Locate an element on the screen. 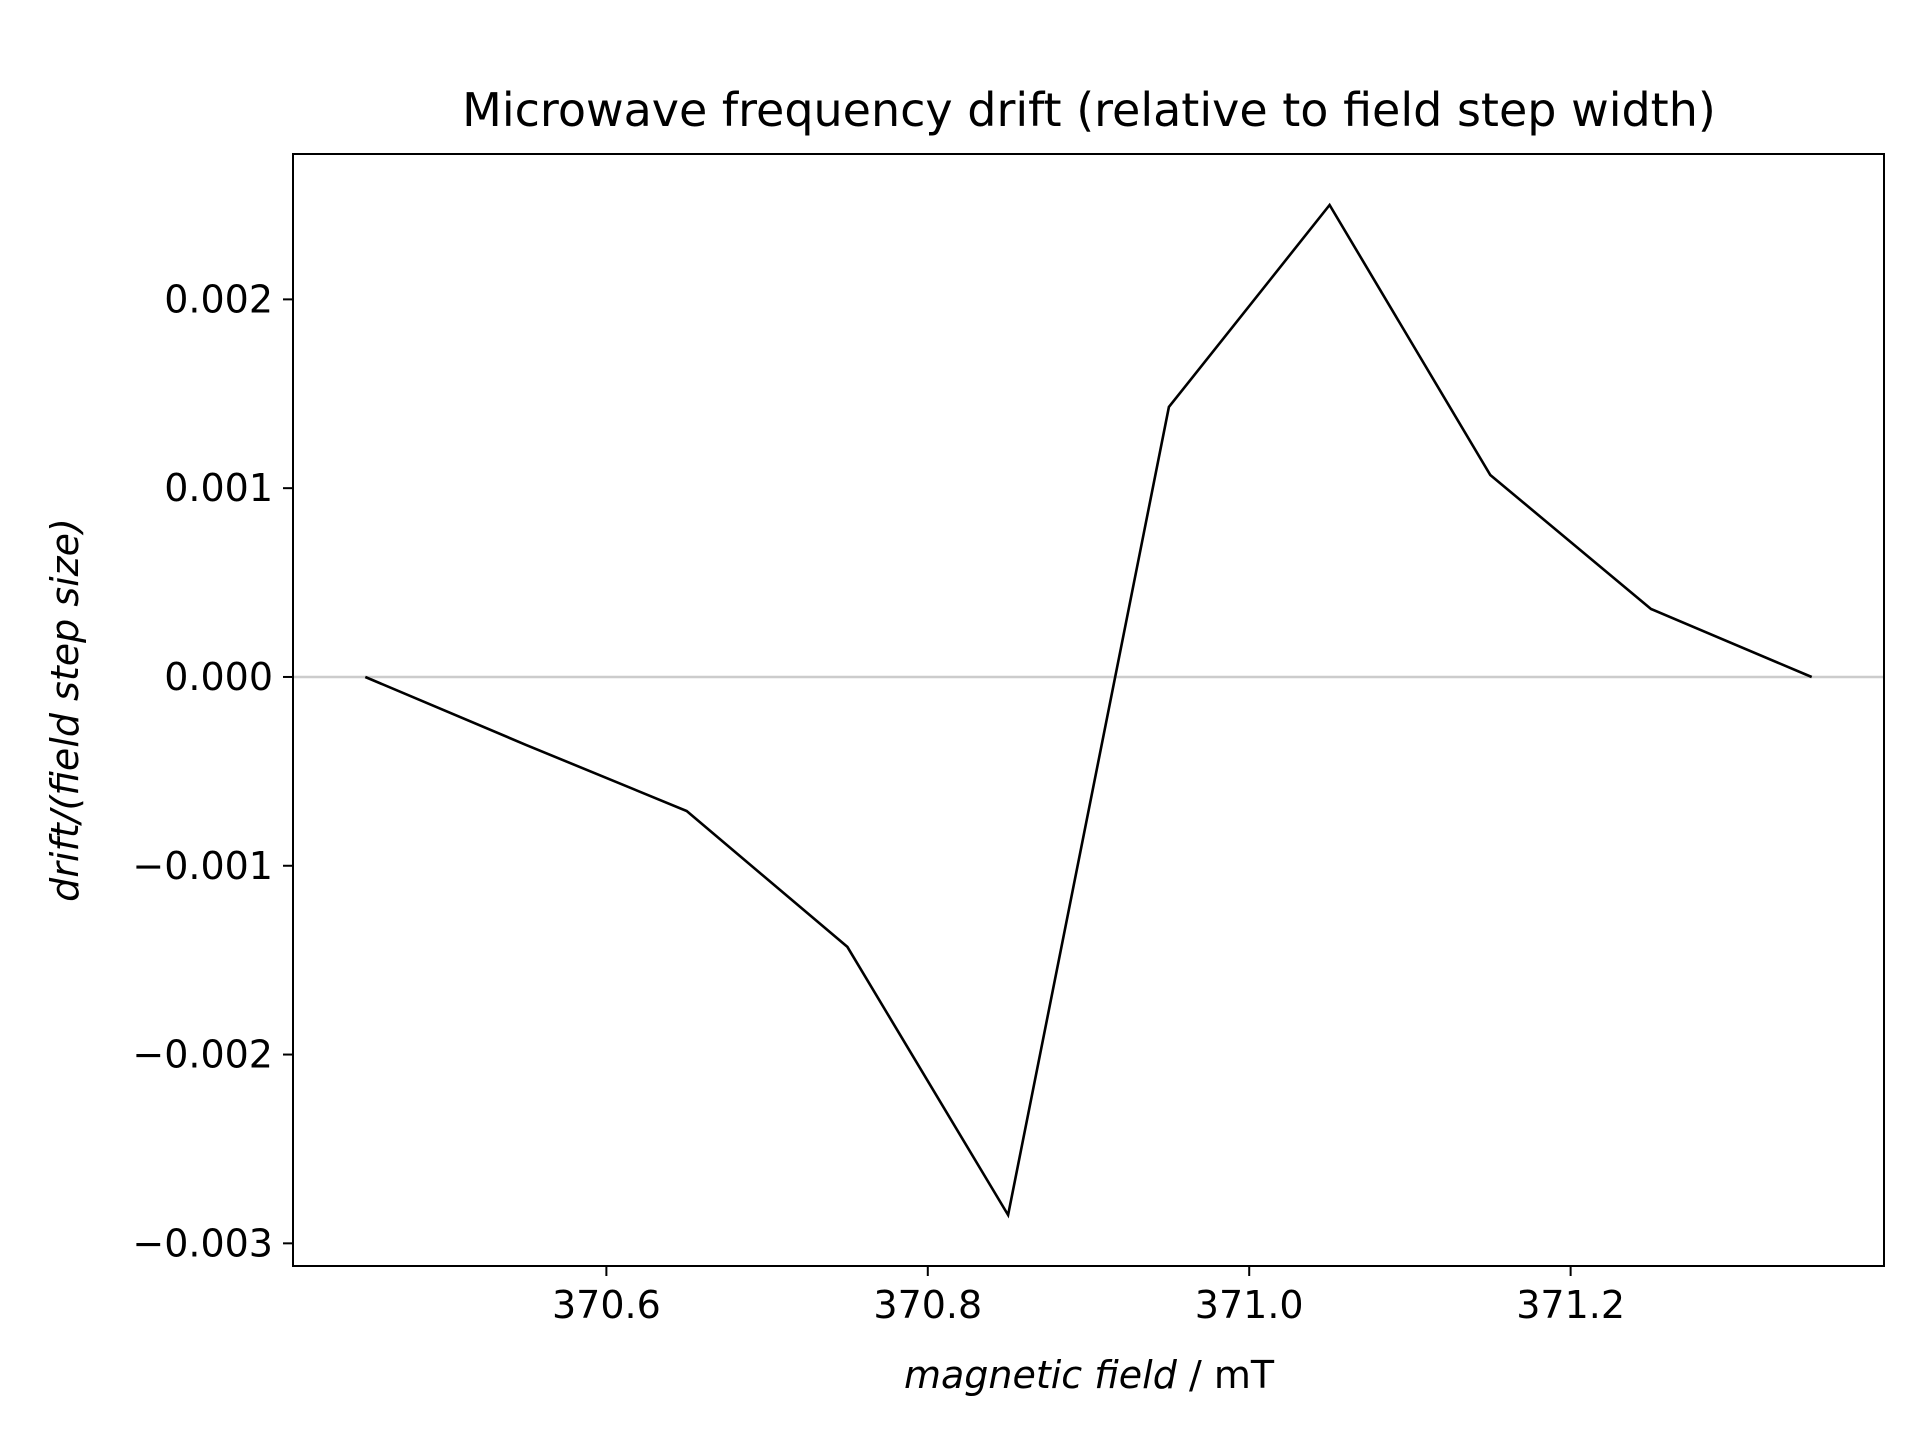 The width and height of the screenshot is (1920, 1440). y-tick-label: −0.003 is located at coordinates (202, 1243).